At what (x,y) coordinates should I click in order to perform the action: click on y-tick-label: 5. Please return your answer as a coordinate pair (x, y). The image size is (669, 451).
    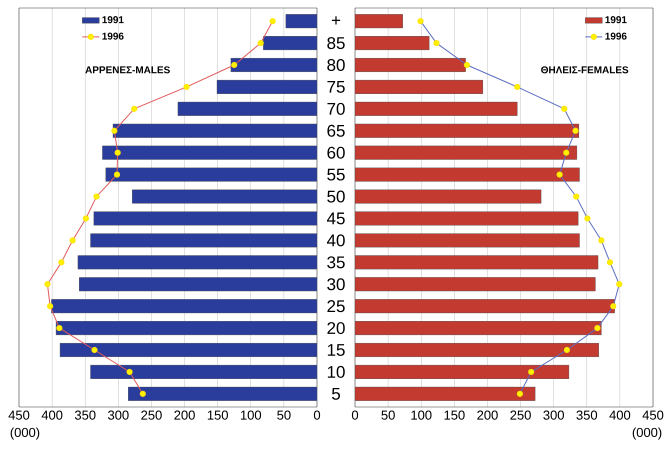
    Looking at the image, I should click on (336, 394).